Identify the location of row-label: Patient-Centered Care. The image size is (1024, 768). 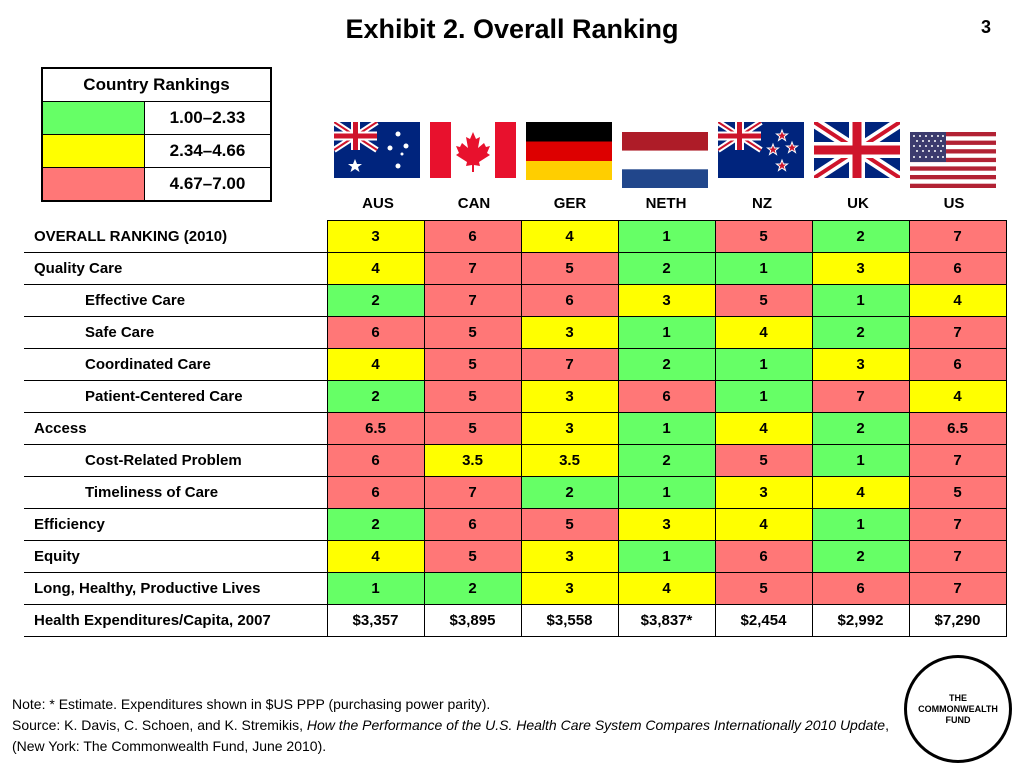
(176, 396).